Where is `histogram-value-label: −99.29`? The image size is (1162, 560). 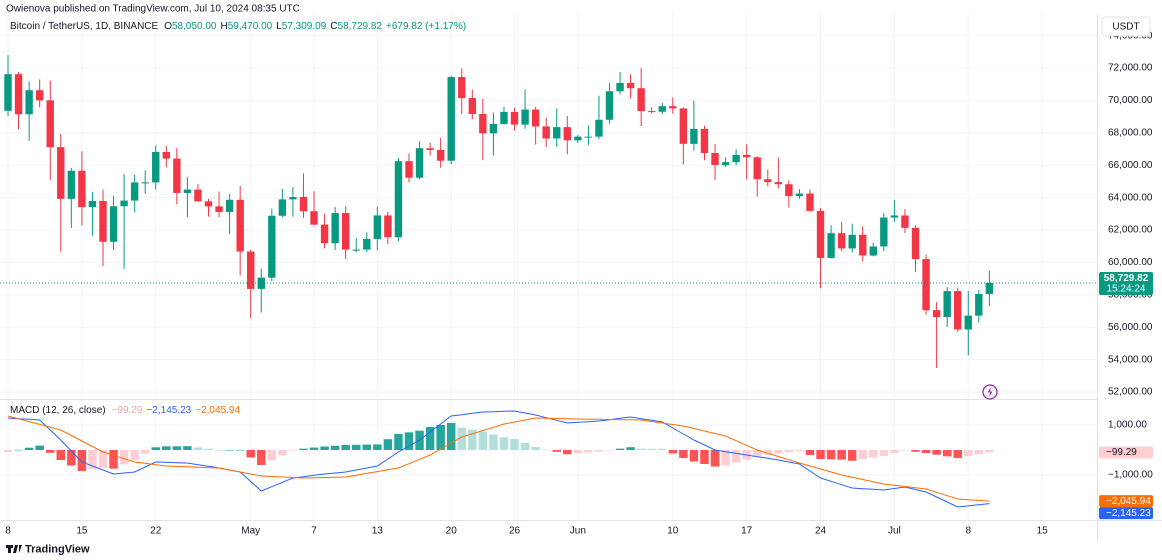
histogram-value-label: −99.29 is located at coordinates (1121, 452).